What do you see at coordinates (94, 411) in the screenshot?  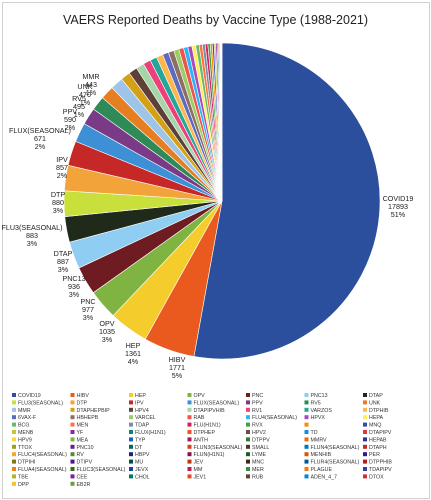 I see `legend-entry: DTAPHEPBIP` at bounding box center [94, 411].